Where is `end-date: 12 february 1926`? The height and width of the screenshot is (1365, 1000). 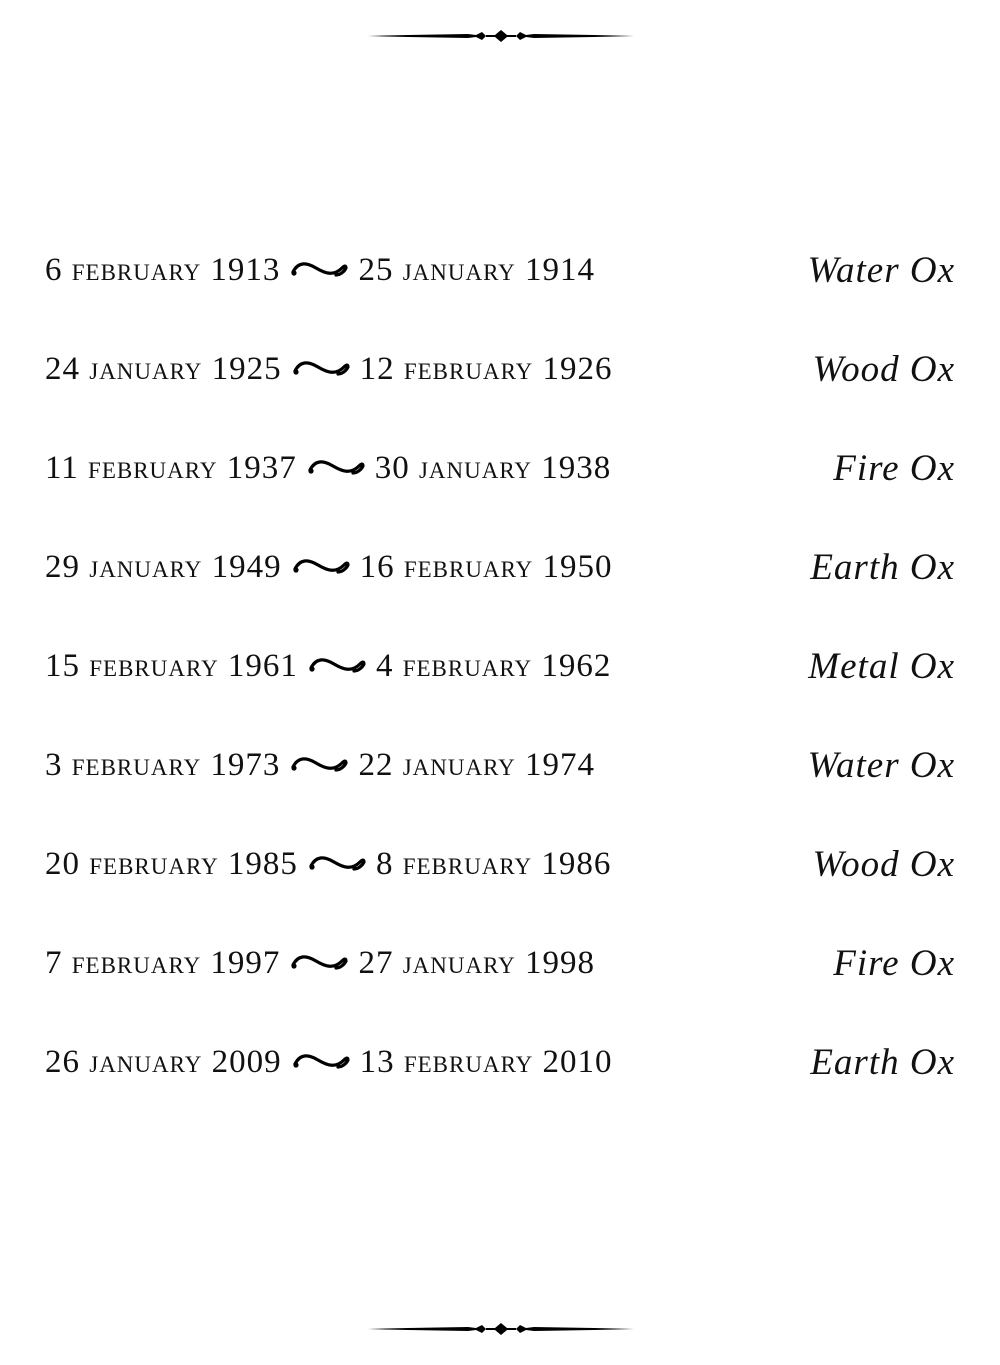 end-date: 12 february 1926 is located at coordinates (486, 368).